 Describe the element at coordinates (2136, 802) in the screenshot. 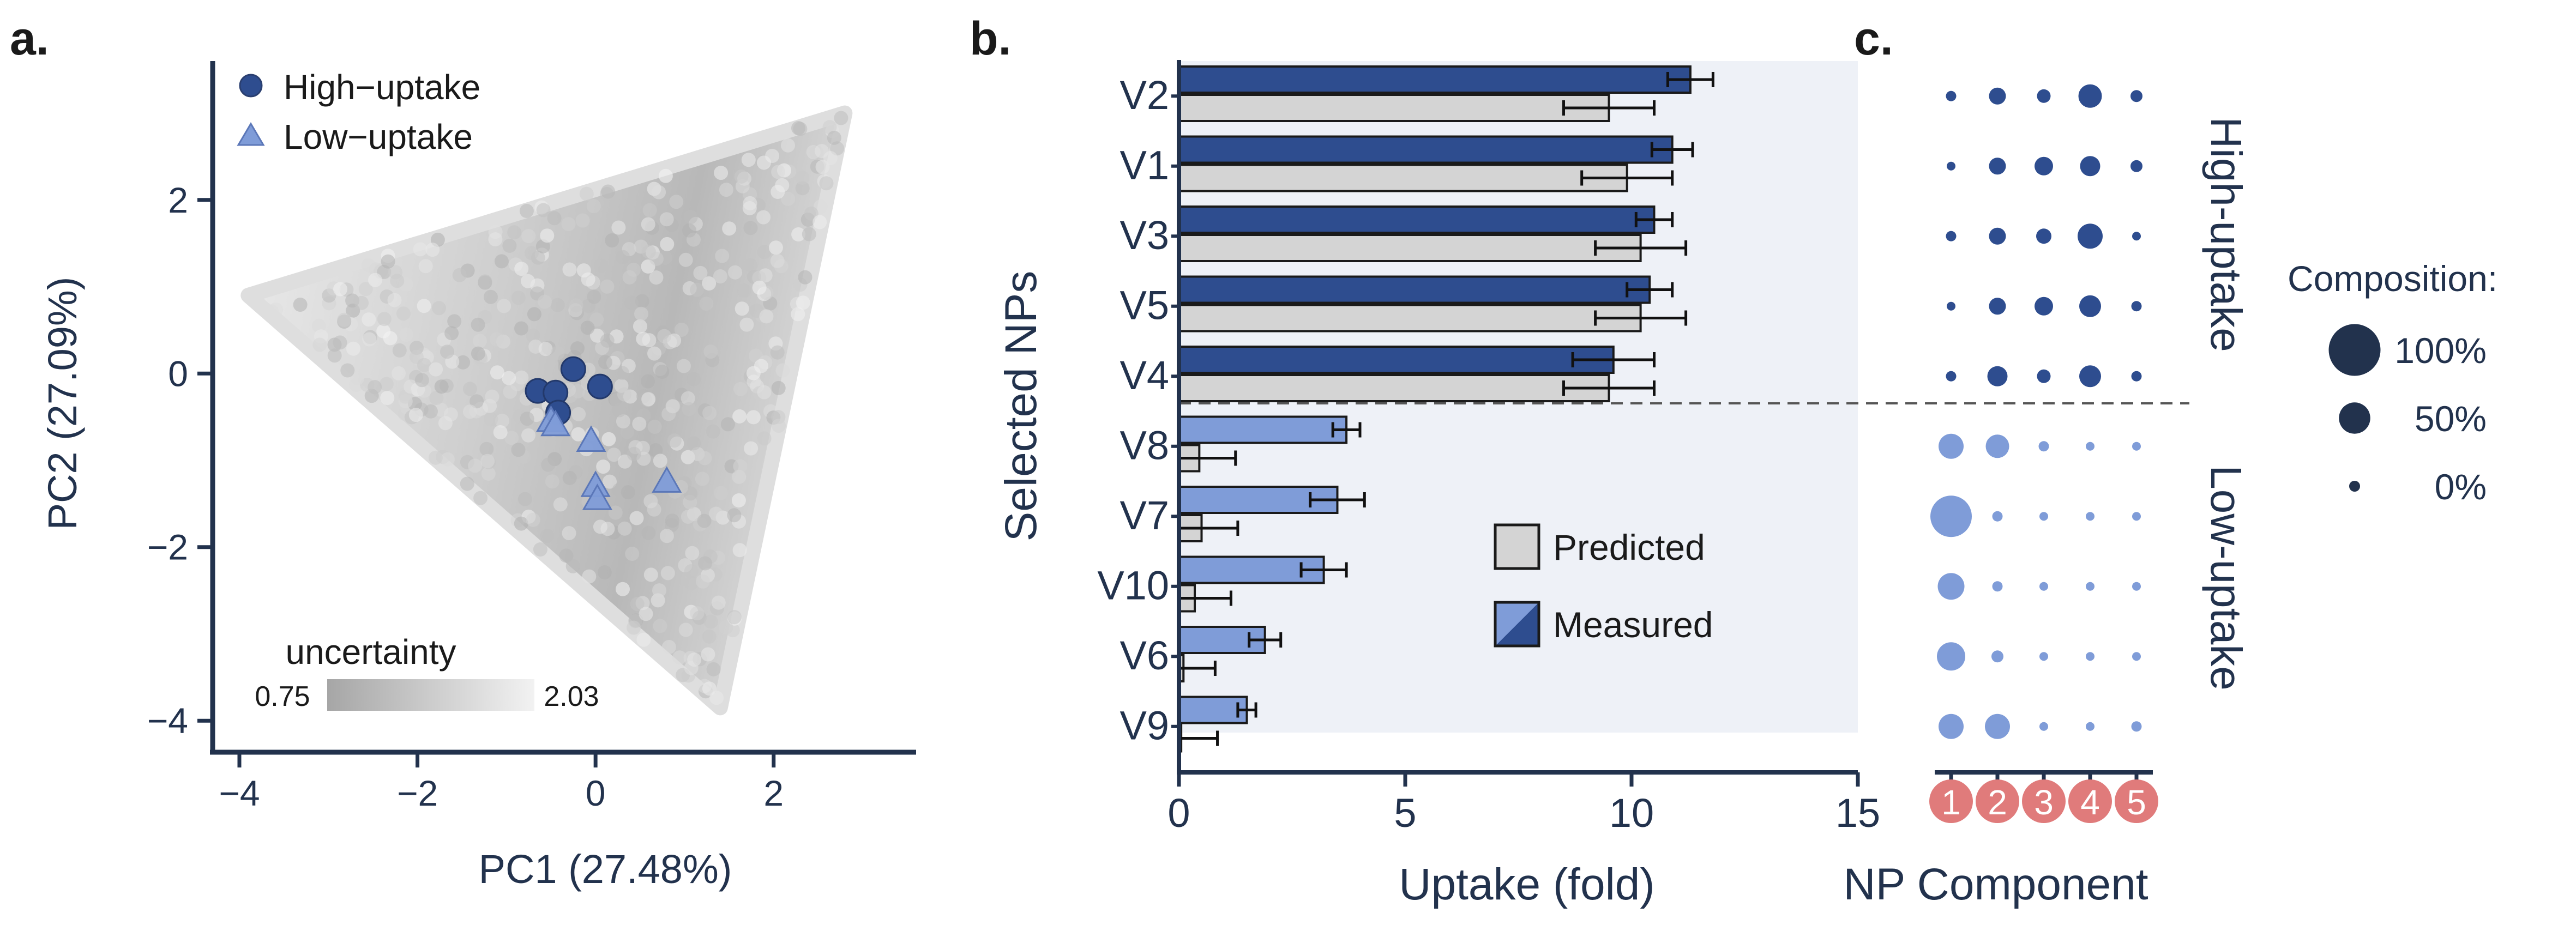

I see `component-badge-label: 5` at that location.